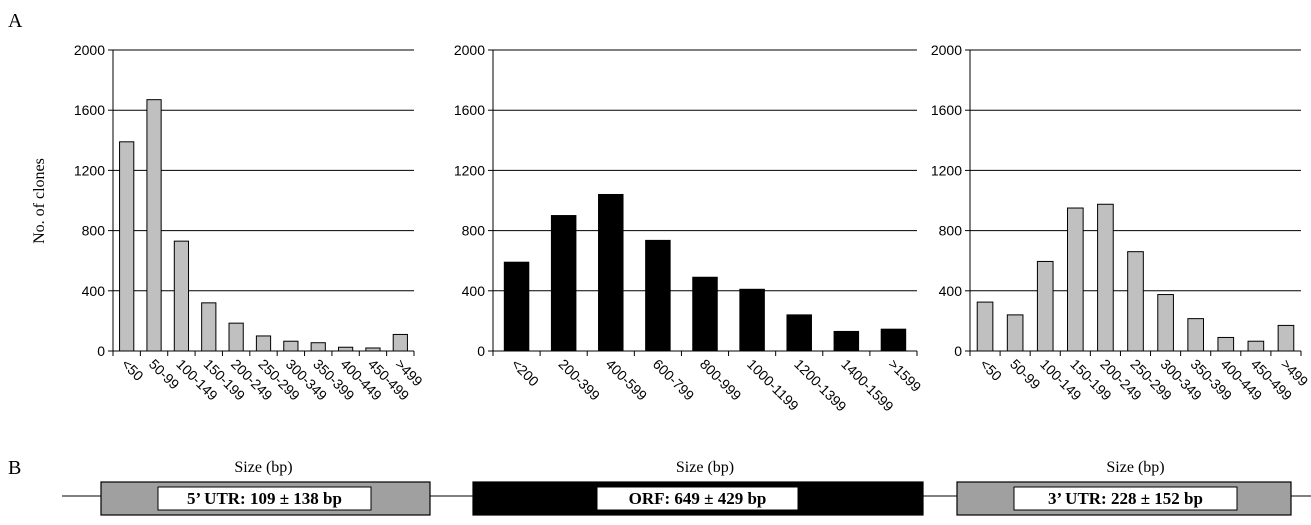 The height and width of the screenshot is (525, 1311). What do you see at coordinates (627, 380) in the screenshot?
I see `x-tick-label: 400-599` at bounding box center [627, 380].